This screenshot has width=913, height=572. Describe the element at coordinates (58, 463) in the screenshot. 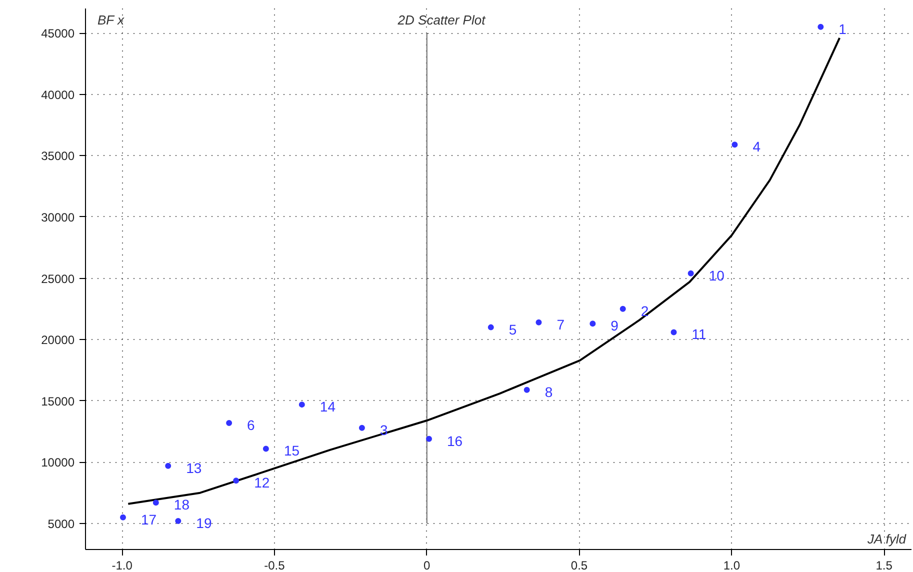

I see `y-tick-label: 10000` at that location.